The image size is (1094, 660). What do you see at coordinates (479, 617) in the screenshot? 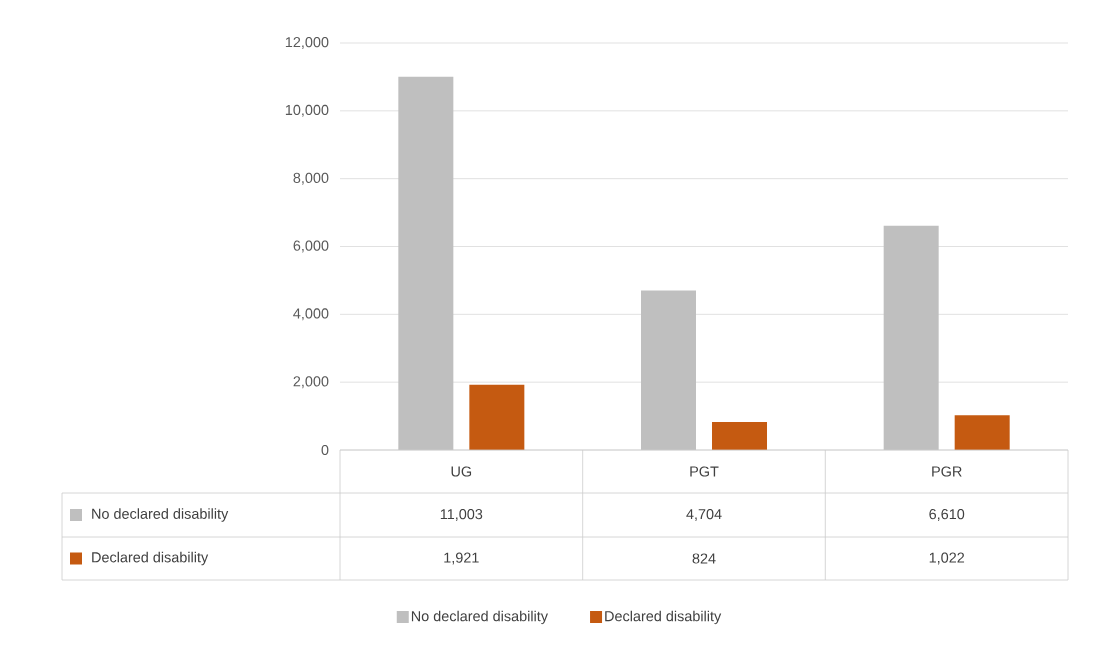
I see `legend-label: No declared disability` at bounding box center [479, 617].